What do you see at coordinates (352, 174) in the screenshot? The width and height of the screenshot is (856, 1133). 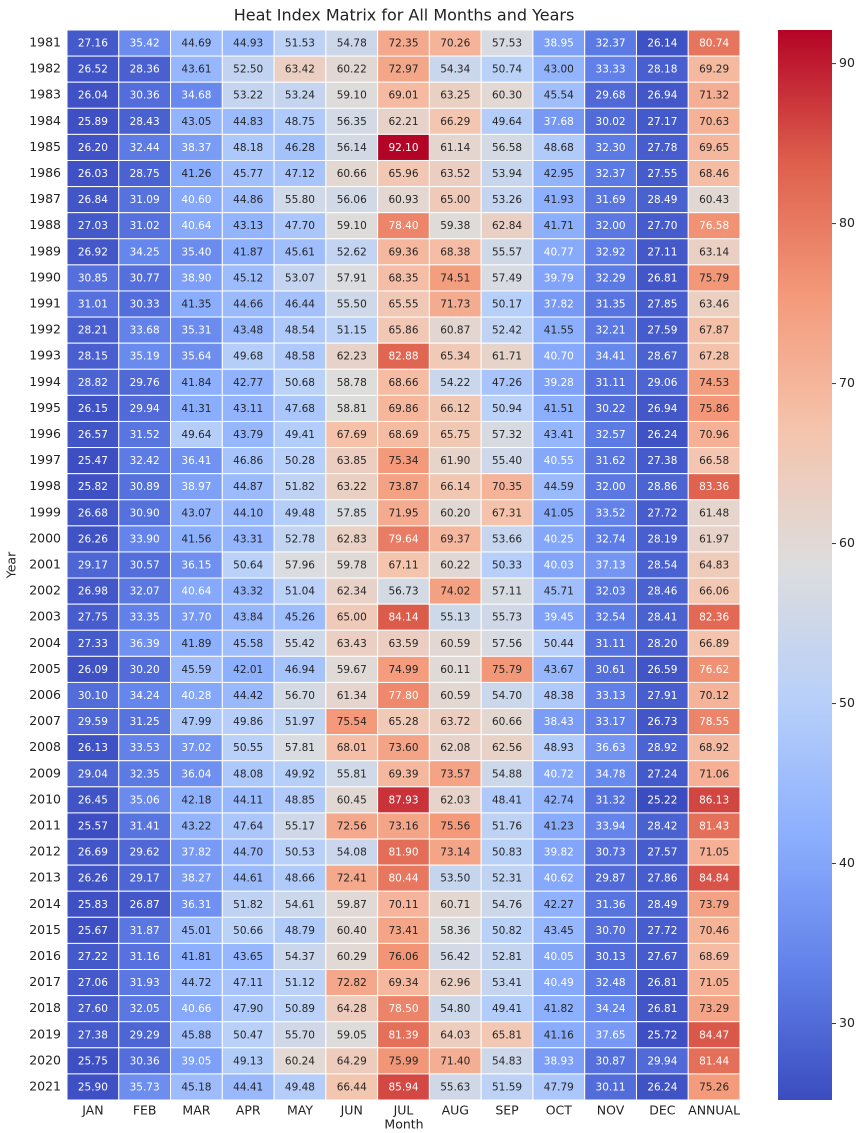 I see `cell-label: 60.66` at bounding box center [352, 174].